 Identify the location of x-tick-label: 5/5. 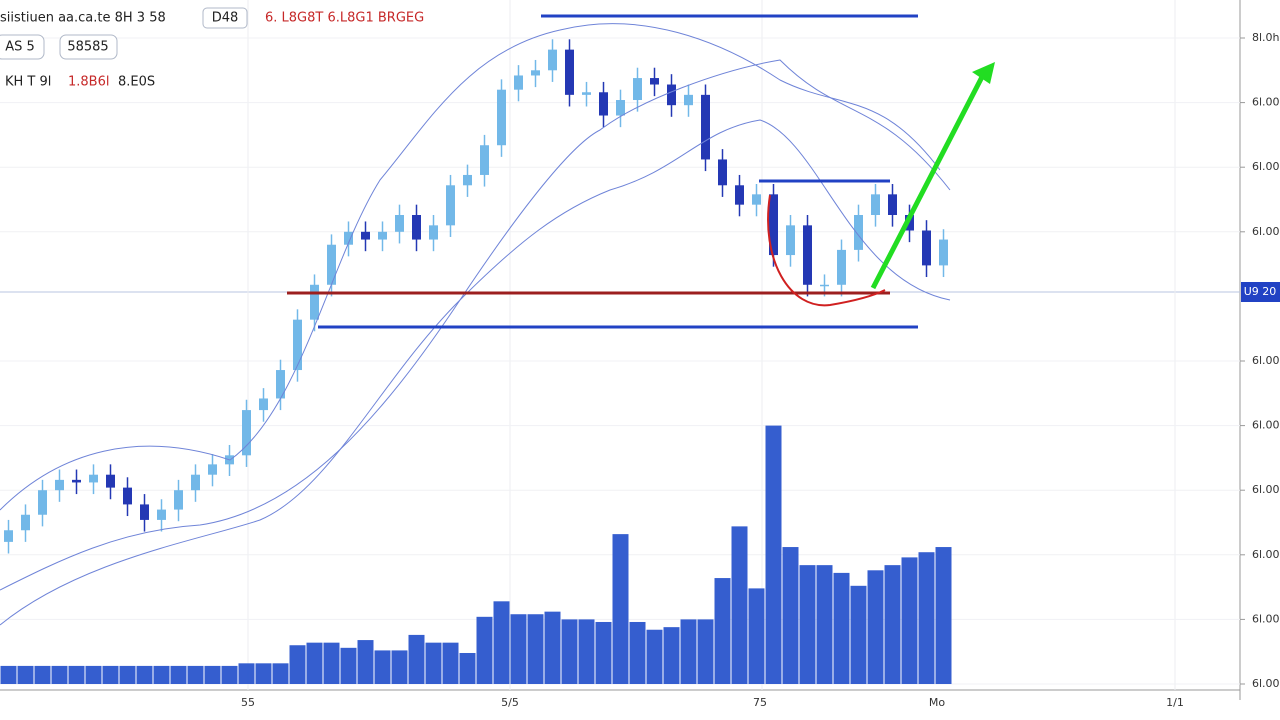
(510, 702).